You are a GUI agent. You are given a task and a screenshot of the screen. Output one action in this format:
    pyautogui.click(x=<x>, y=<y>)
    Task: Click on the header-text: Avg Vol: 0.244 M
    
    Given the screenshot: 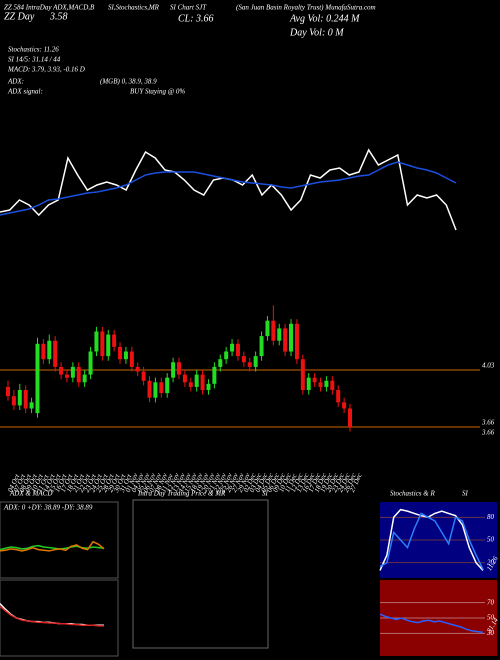 What is the action you would take?
    pyautogui.click(x=324, y=18)
    